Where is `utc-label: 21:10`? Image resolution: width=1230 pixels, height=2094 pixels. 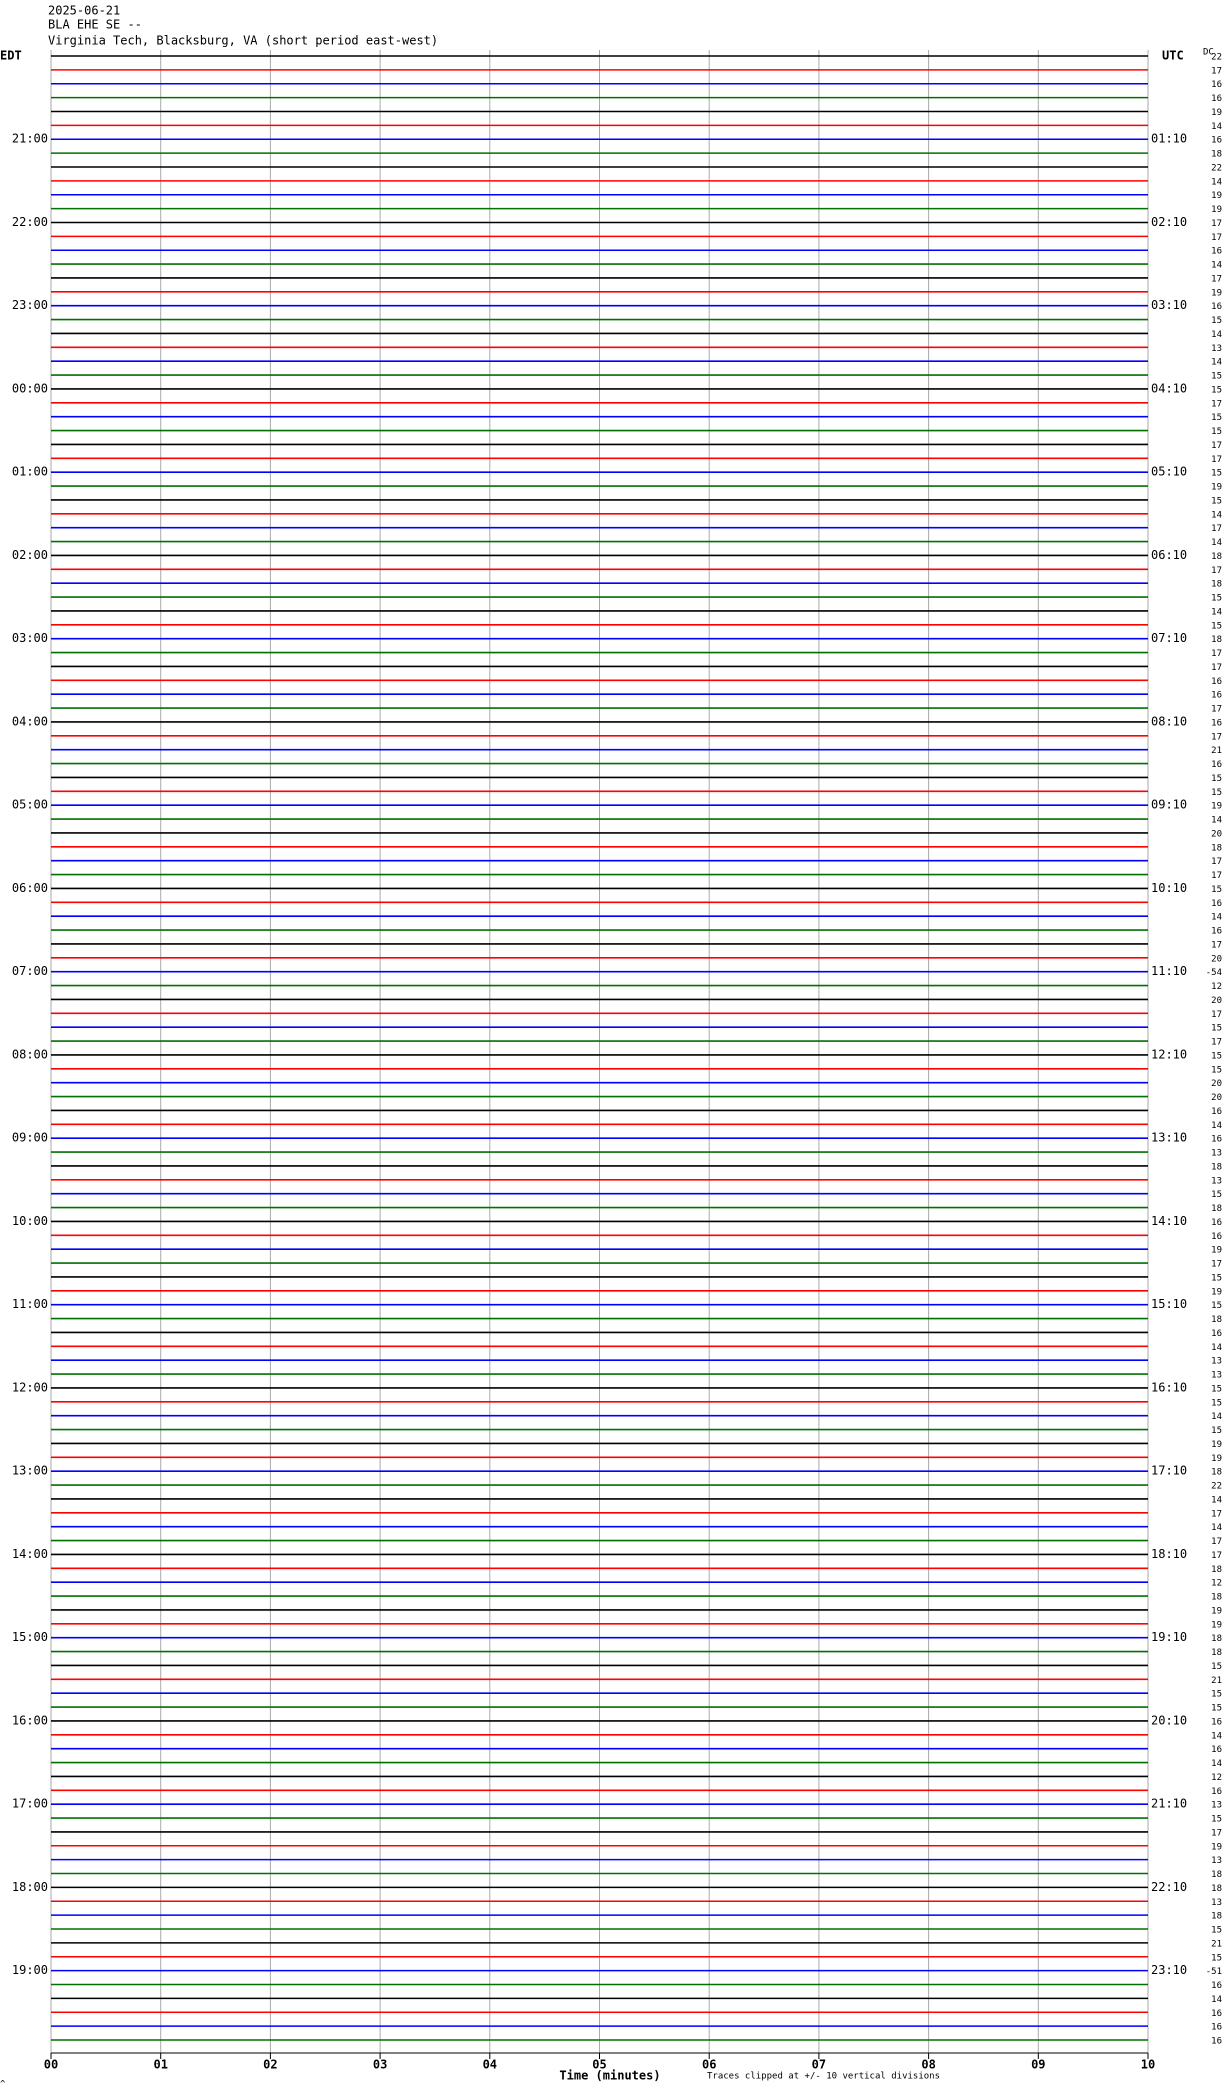 utc-label: 21:10 is located at coordinates (1169, 1804).